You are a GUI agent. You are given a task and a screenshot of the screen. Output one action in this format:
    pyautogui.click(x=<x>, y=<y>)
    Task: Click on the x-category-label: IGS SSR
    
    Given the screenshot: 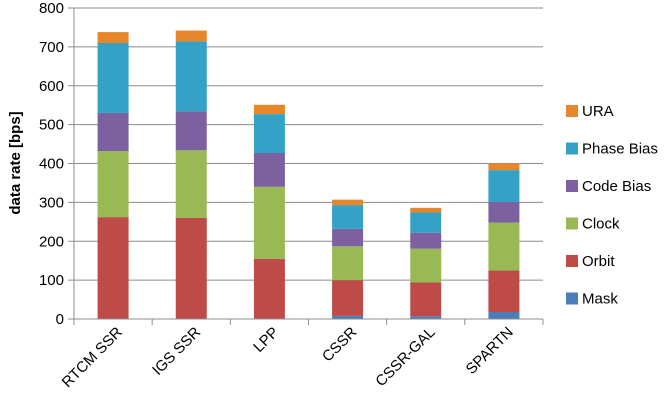 What is the action you would take?
    pyautogui.click(x=176, y=351)
    